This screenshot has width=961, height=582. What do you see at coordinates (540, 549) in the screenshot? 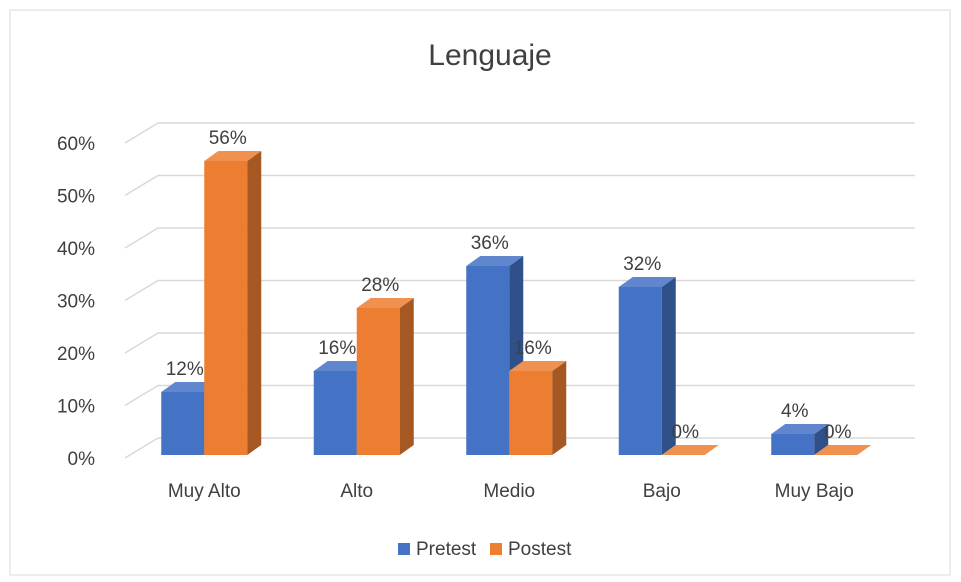
I see `legend-label: Postest` at bounding box center [540, 549].